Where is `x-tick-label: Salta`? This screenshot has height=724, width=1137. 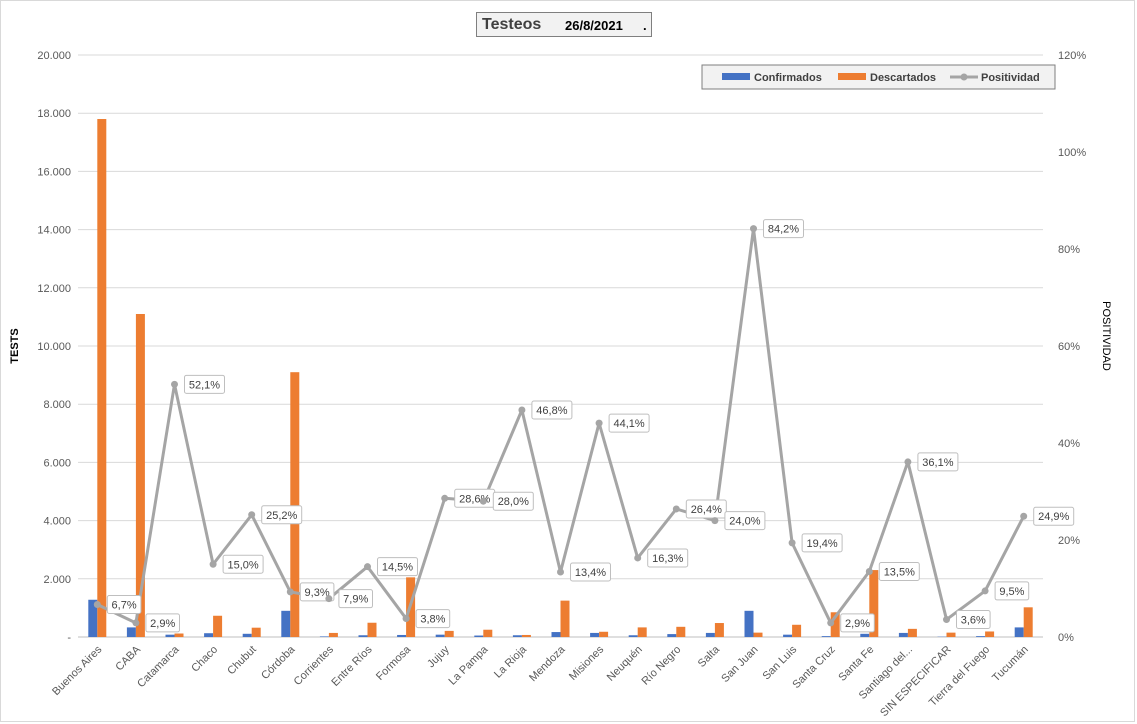
x-tick-label: Salta is located at coordinates (709, 656).